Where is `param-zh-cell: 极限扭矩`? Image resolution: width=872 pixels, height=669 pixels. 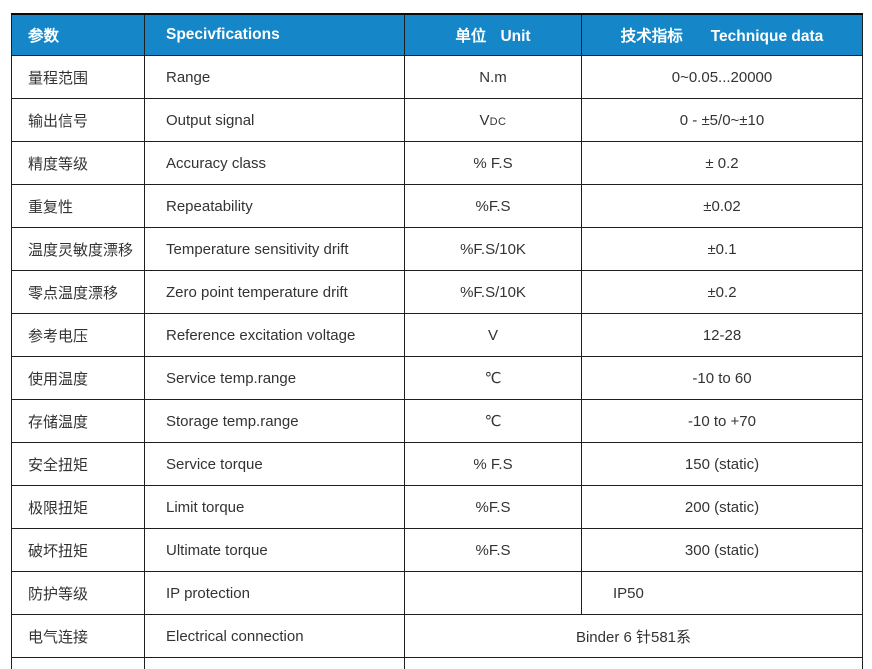 param-zh-cell: 极限扭矩 is located at coordinates (78, 507).